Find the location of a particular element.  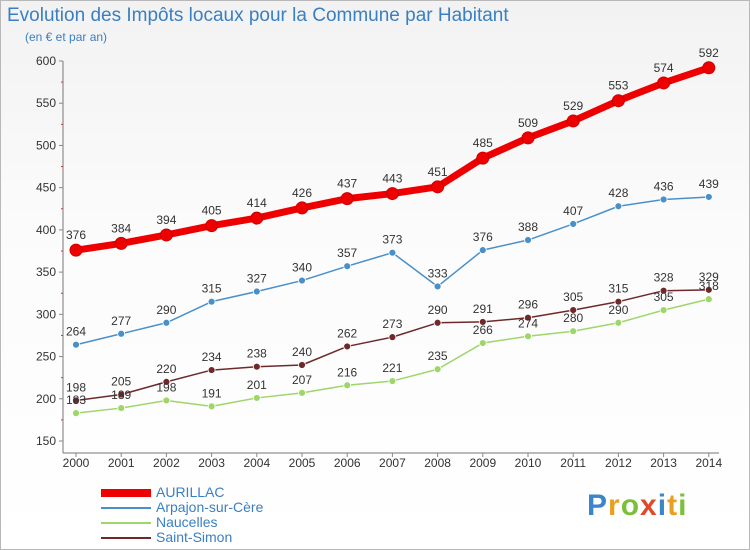

data-label-naucelles: 274 is located at coordinates (528, 323).